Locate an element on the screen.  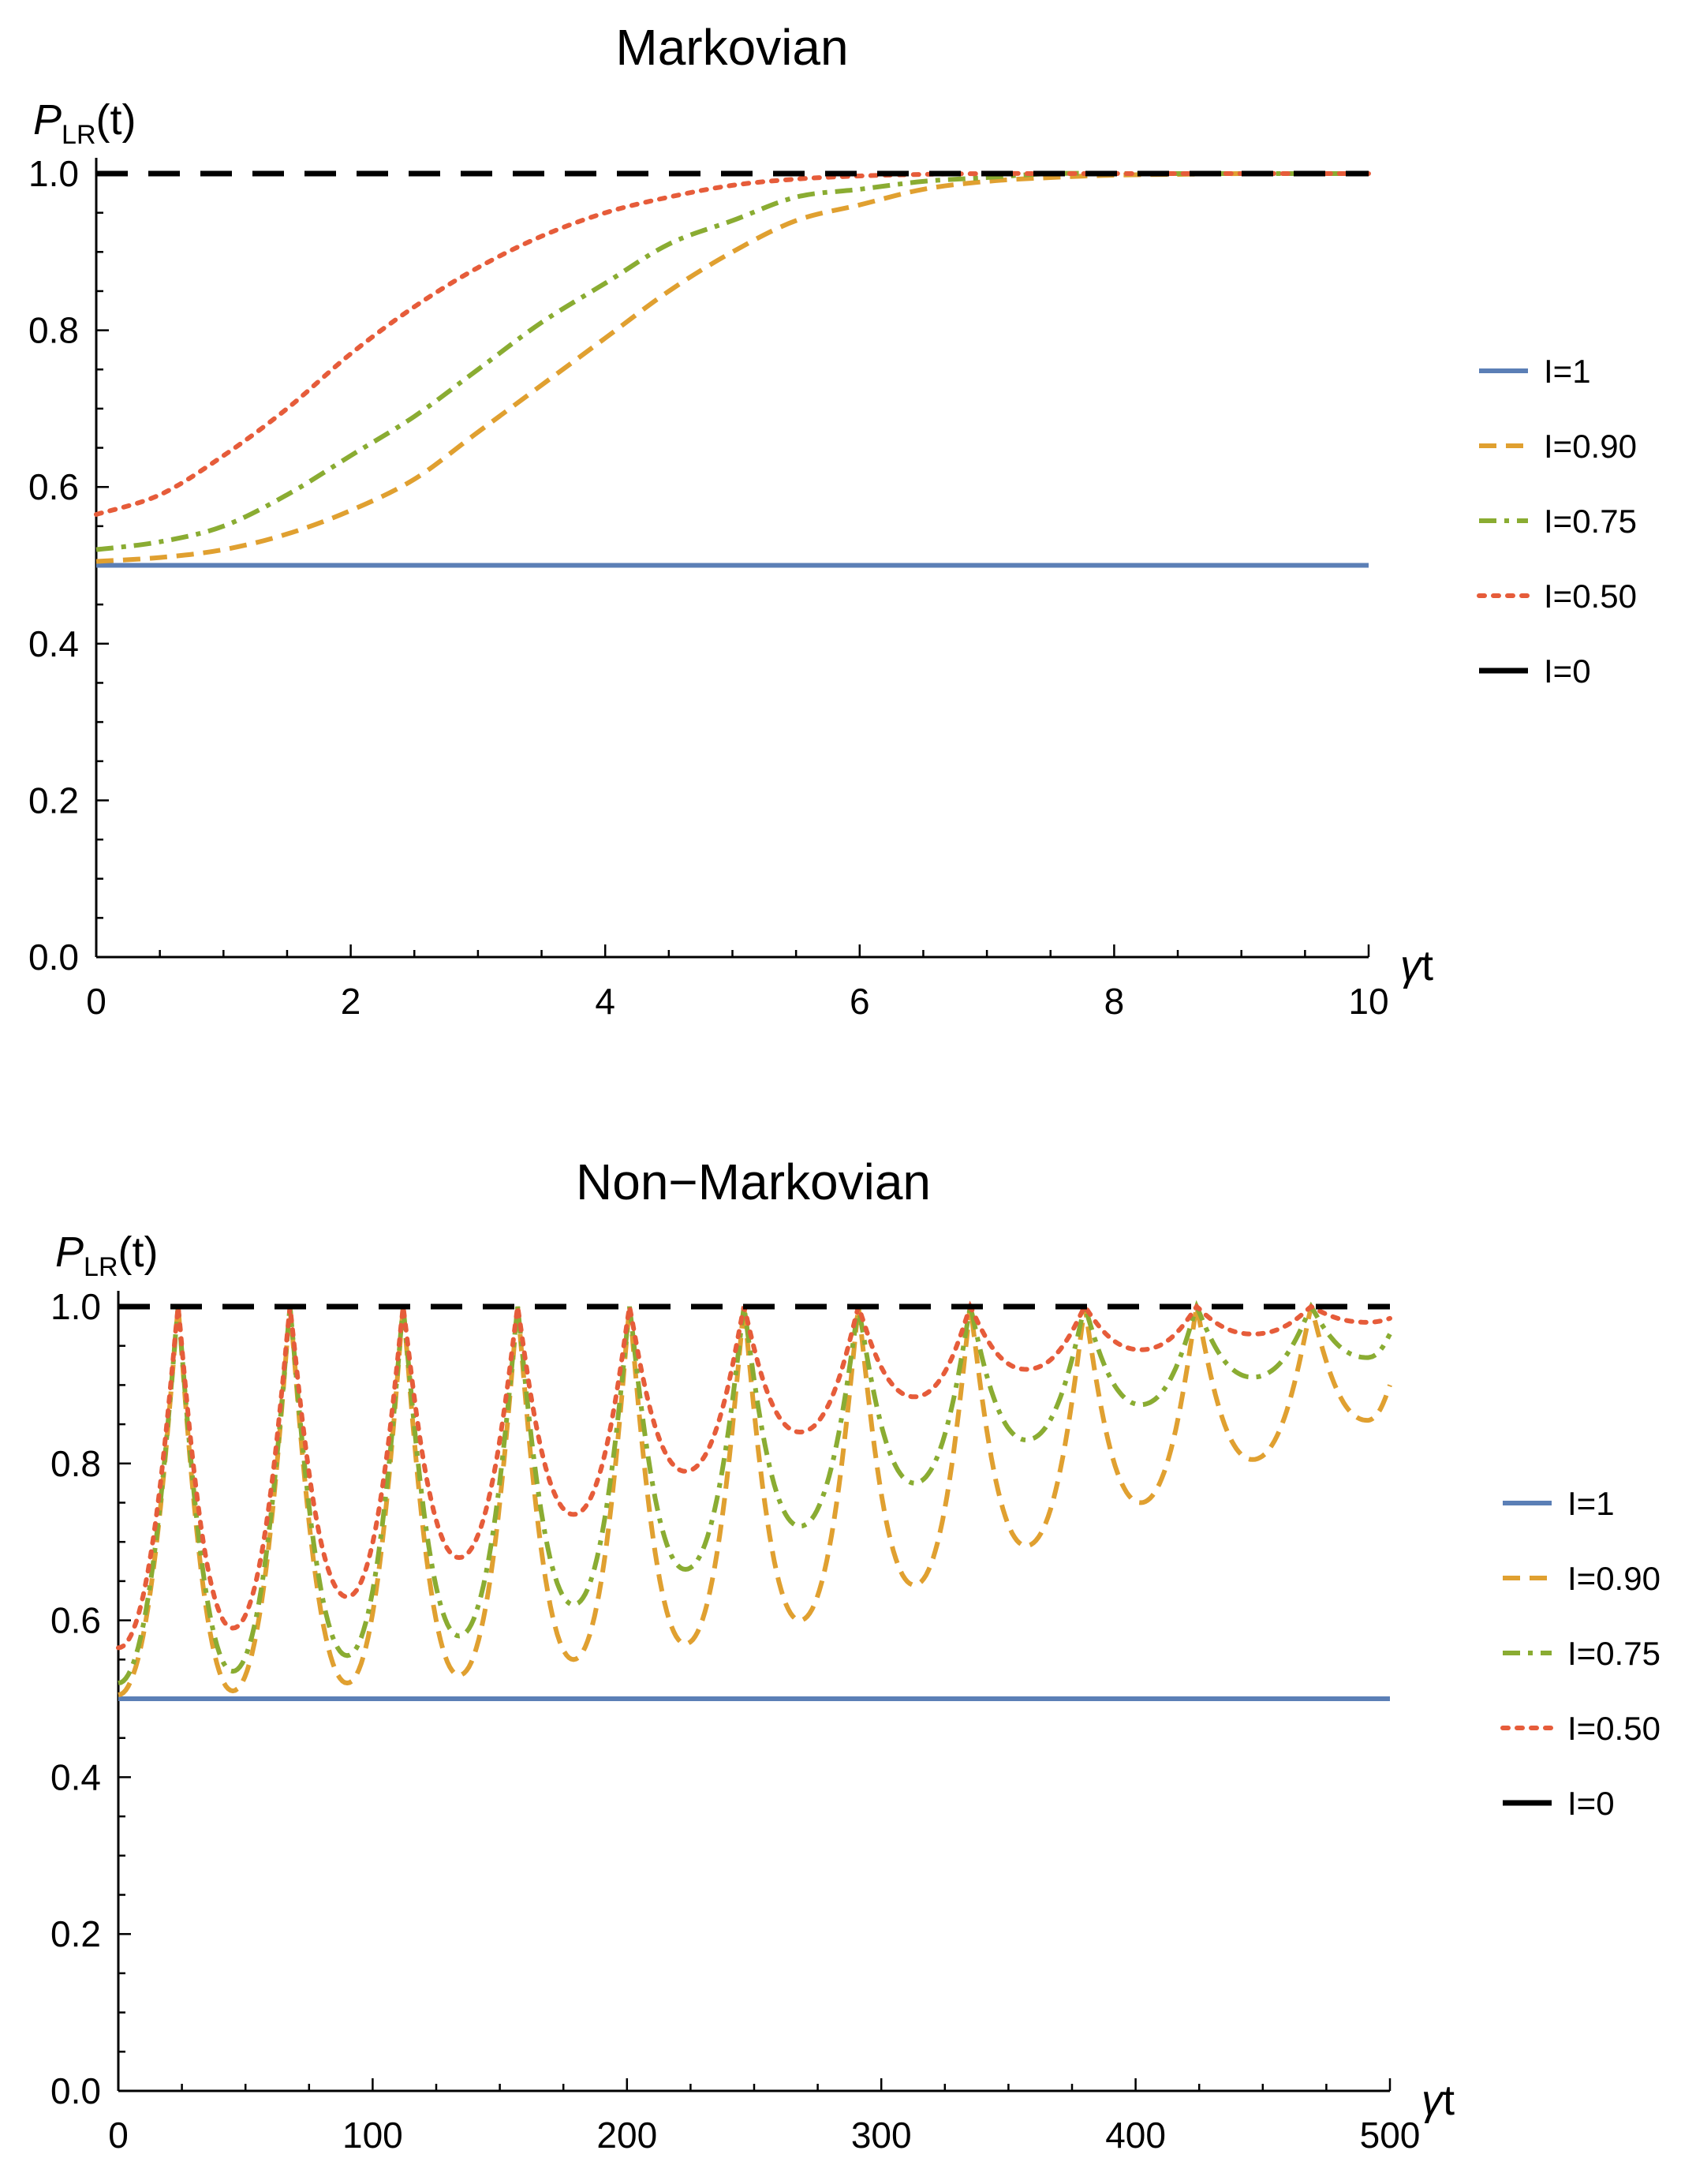
chart-title: Markovian is located at coordinates (731, 47).